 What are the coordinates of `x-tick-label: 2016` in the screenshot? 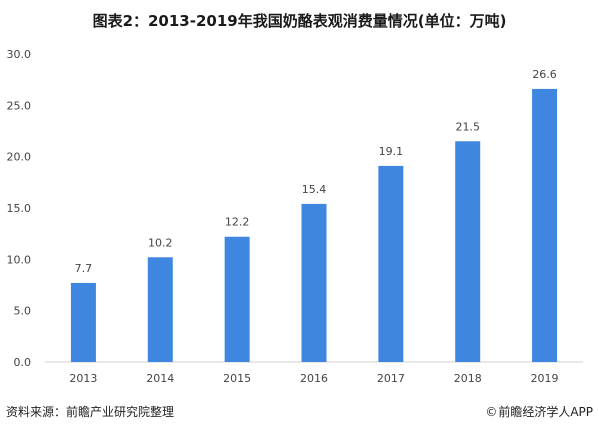 It's located at (314, 378).